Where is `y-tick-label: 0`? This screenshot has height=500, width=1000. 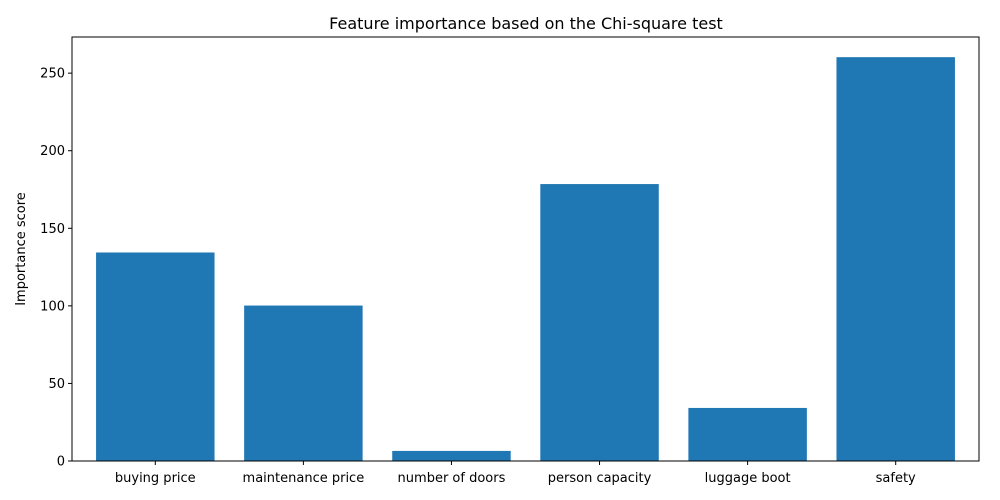
y-tick-label: 0 is located at coordinates (61, 462).